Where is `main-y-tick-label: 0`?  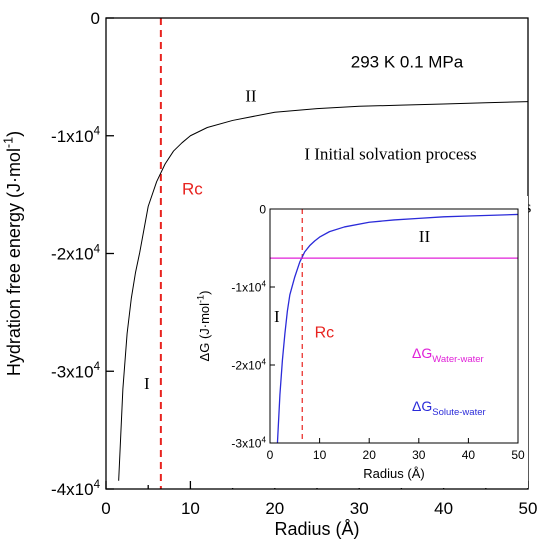
main-y-tick-label: 0 is located at coordinates (95, 18).